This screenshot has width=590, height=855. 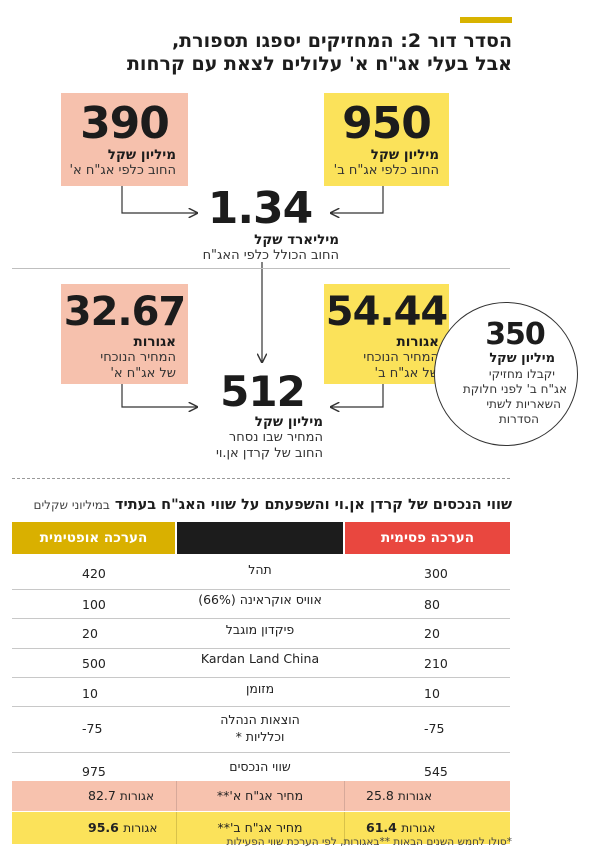 What do you see at coordinates (94, 573) in the screenshot?
I see `row-tahal-optimistic: 420` at bounding box center [94, 573].